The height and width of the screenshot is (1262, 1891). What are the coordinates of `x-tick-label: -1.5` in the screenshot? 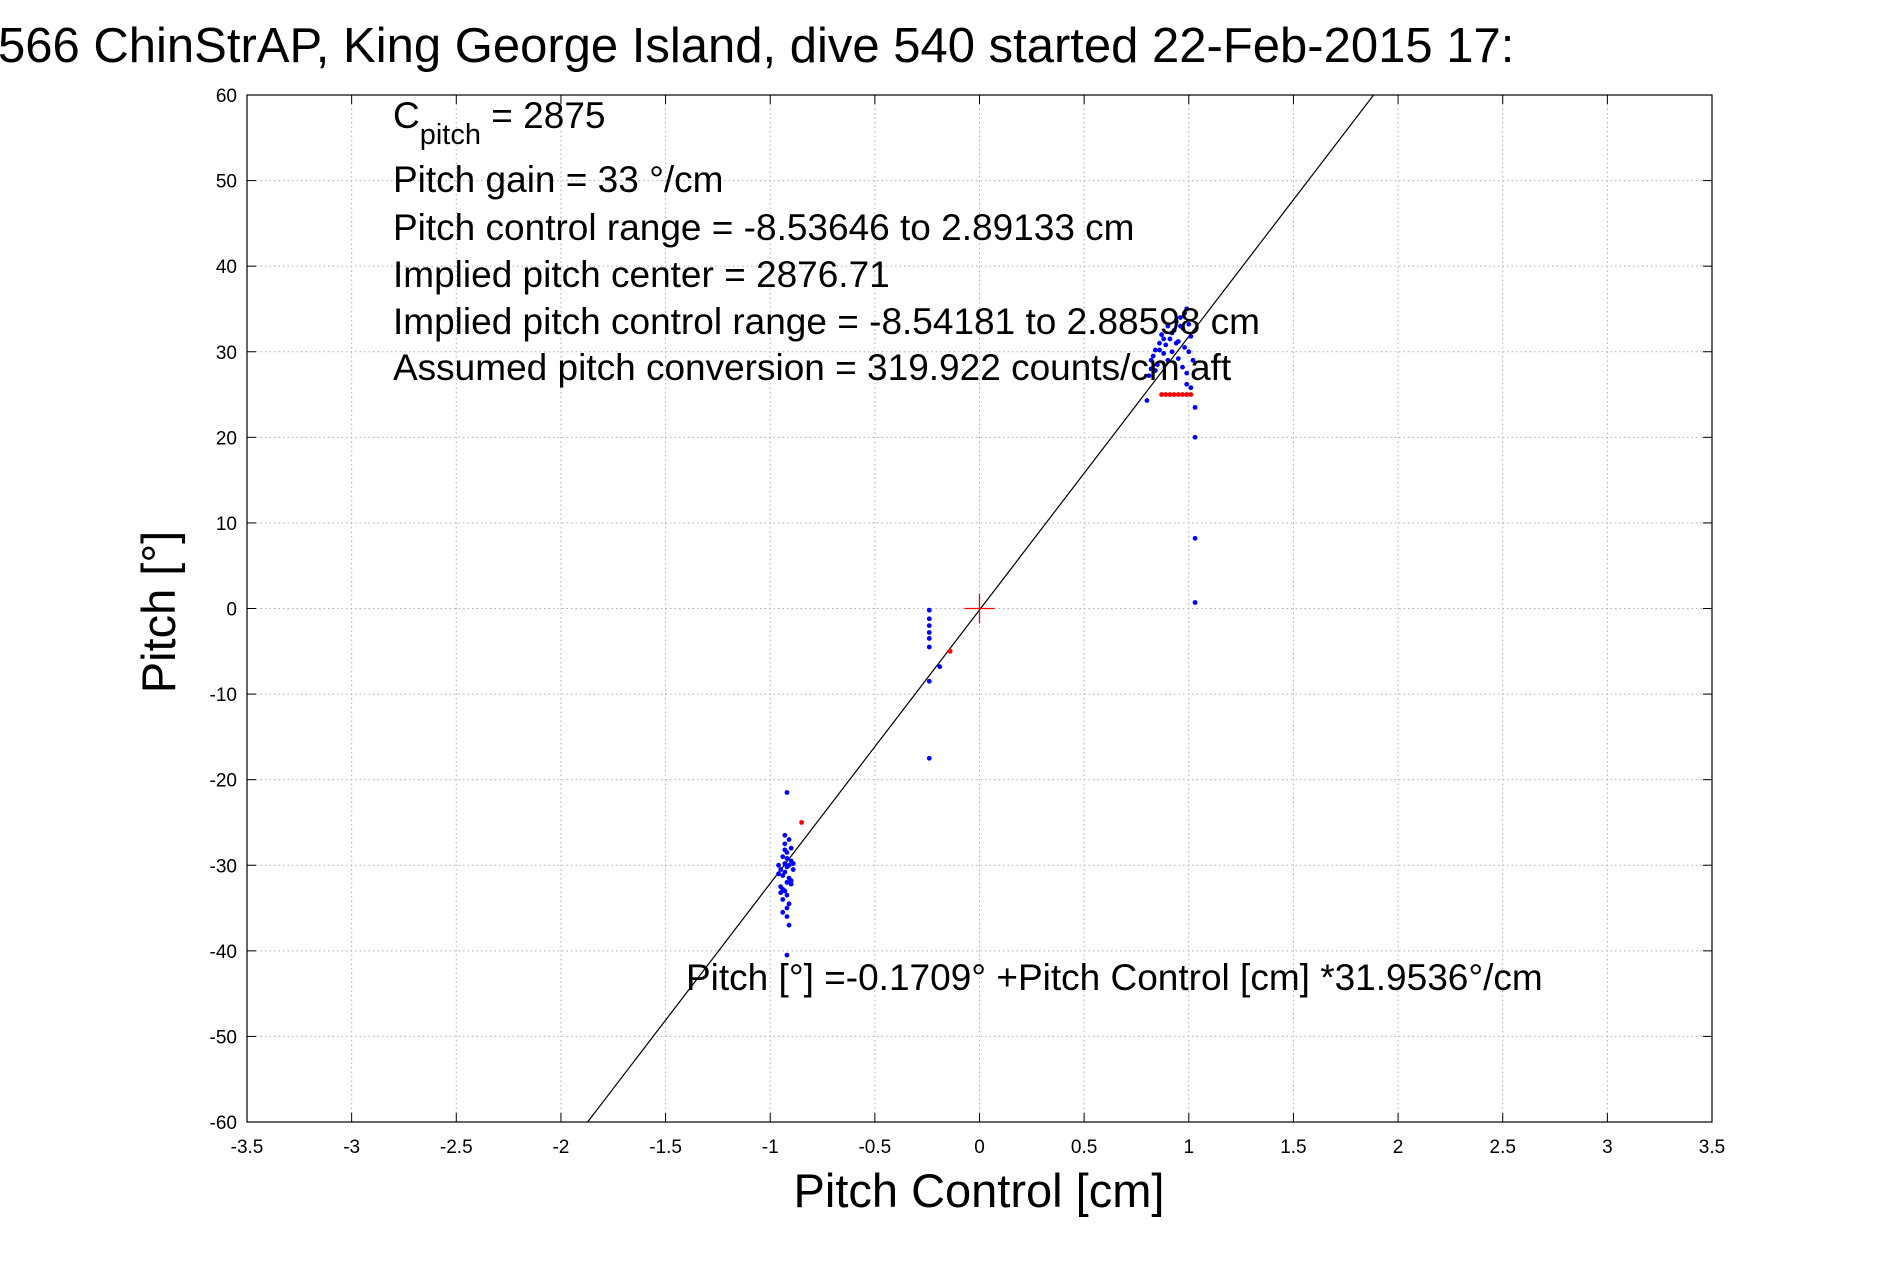 It's located at (665, 1147).